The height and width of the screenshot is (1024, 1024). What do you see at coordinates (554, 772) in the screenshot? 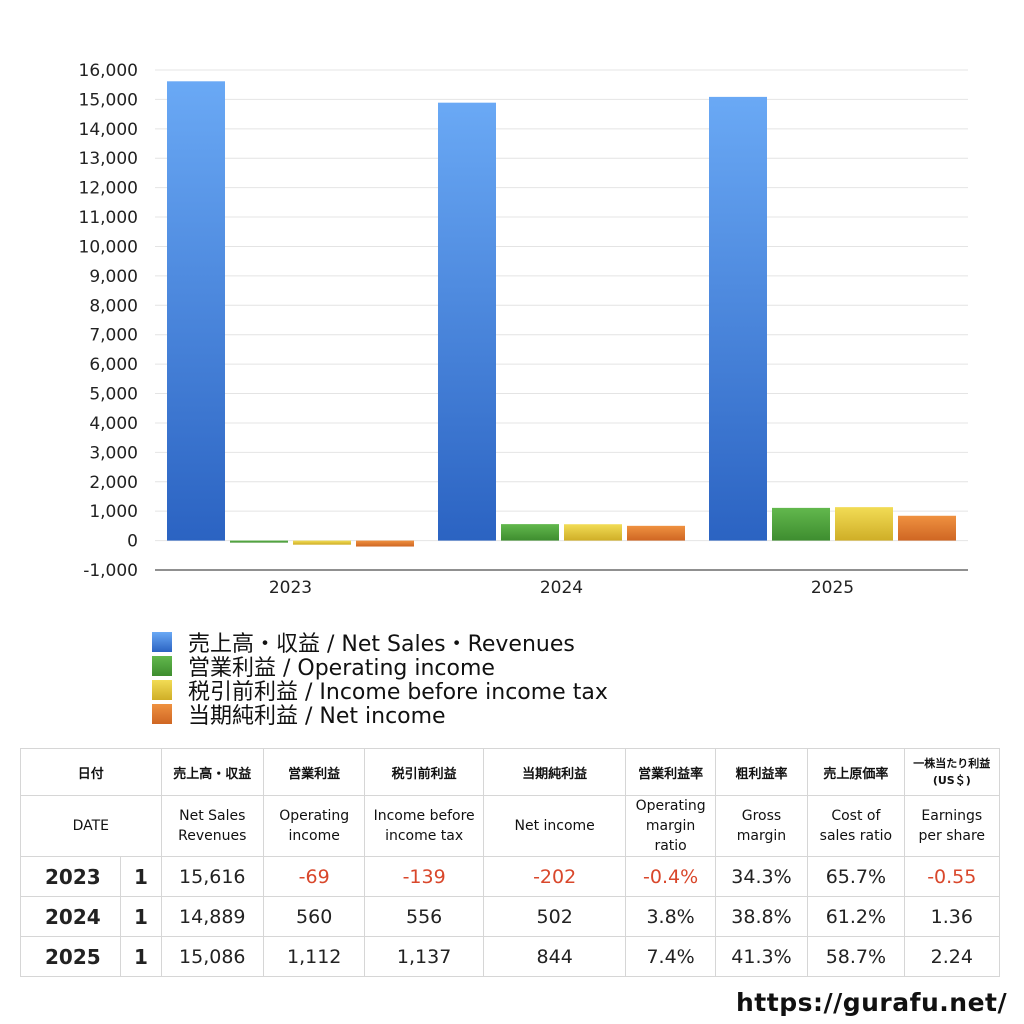
I see `header-net-income-jp: 当期純利益` at bounding box center [554, 772].